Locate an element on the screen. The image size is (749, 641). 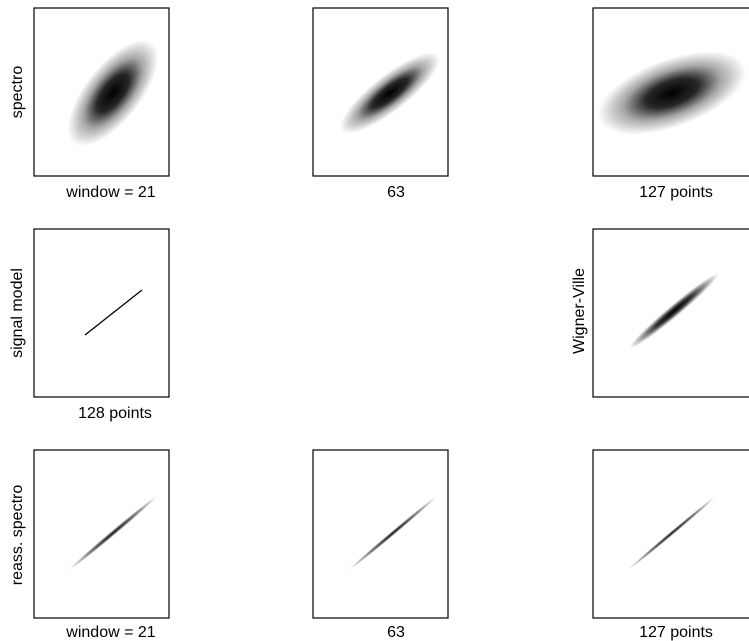
row2-right-ylabel: Wigner-Ville is located at coordinates (579, 311).